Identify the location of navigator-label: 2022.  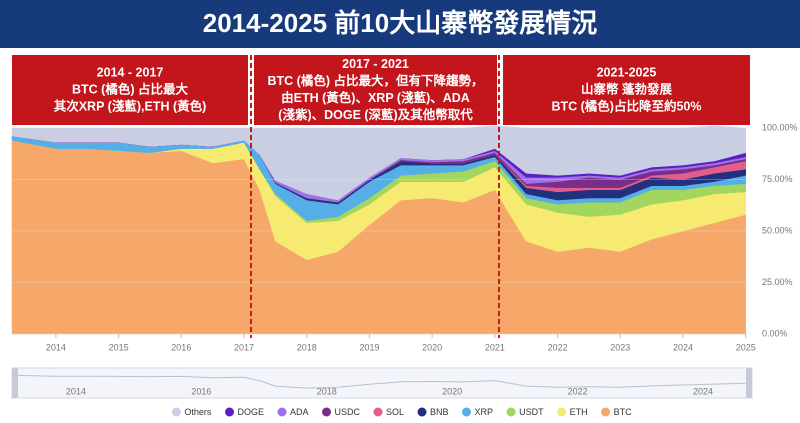
(578, 391).